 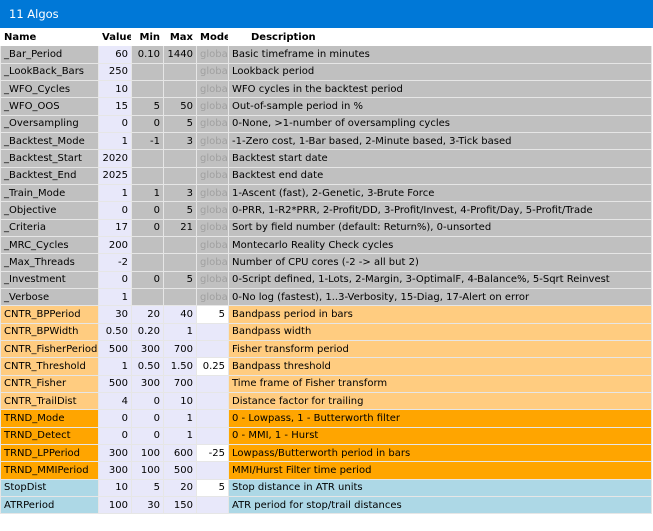 What do you see at coordinates (115, 505) in the screenshot?
I see `row-value: 100` at bounding box center [115, 505].